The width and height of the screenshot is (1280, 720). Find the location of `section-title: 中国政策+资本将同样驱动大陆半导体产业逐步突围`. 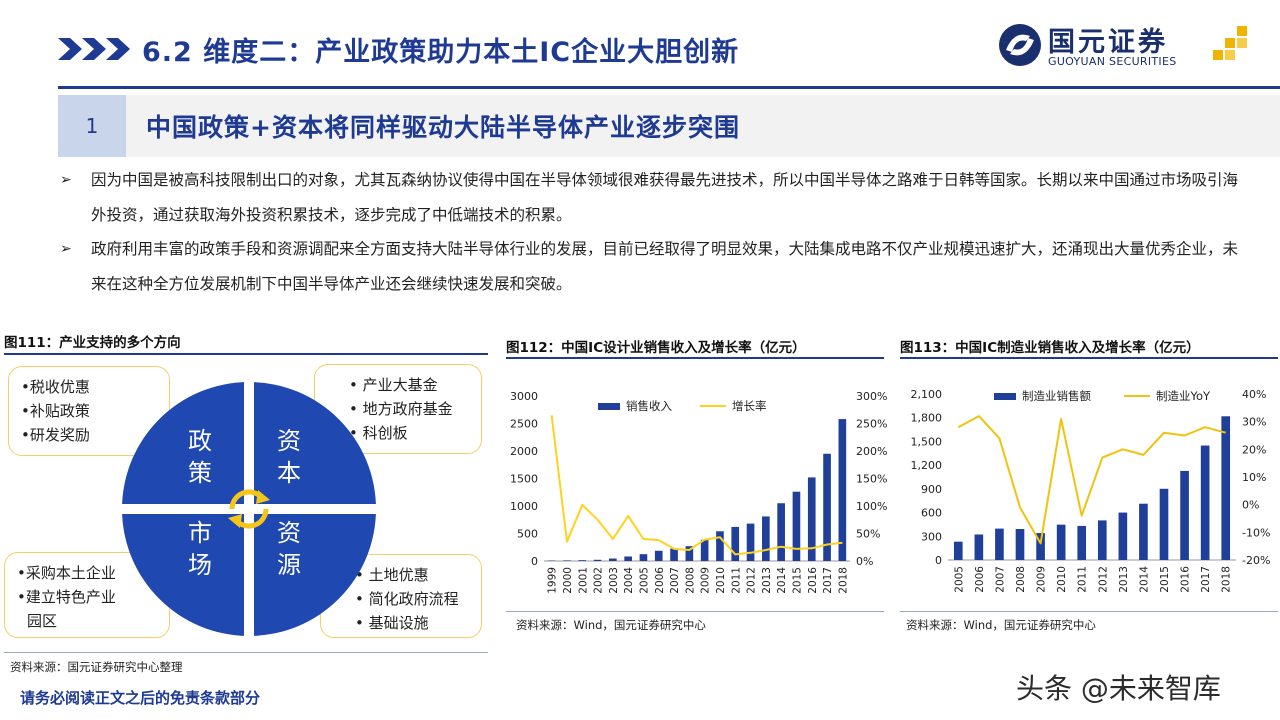

section-title: 中国政策+资本将同样驱动大陆半导体产业逐步突围 is located at coordinates (443, 127).